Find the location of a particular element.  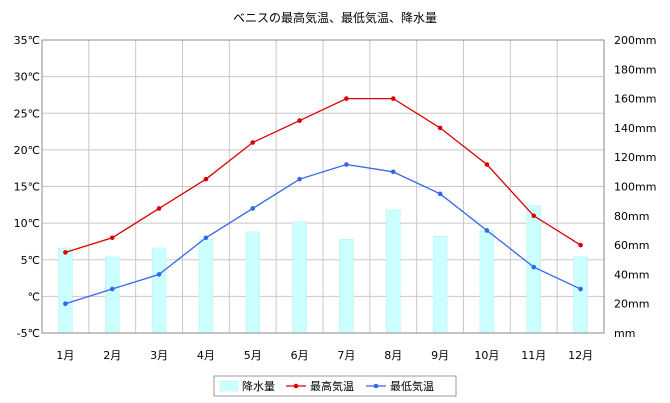

chart-title: ベニスの最高気温、最低気温、降水量 is located at coordinates (335, 17).